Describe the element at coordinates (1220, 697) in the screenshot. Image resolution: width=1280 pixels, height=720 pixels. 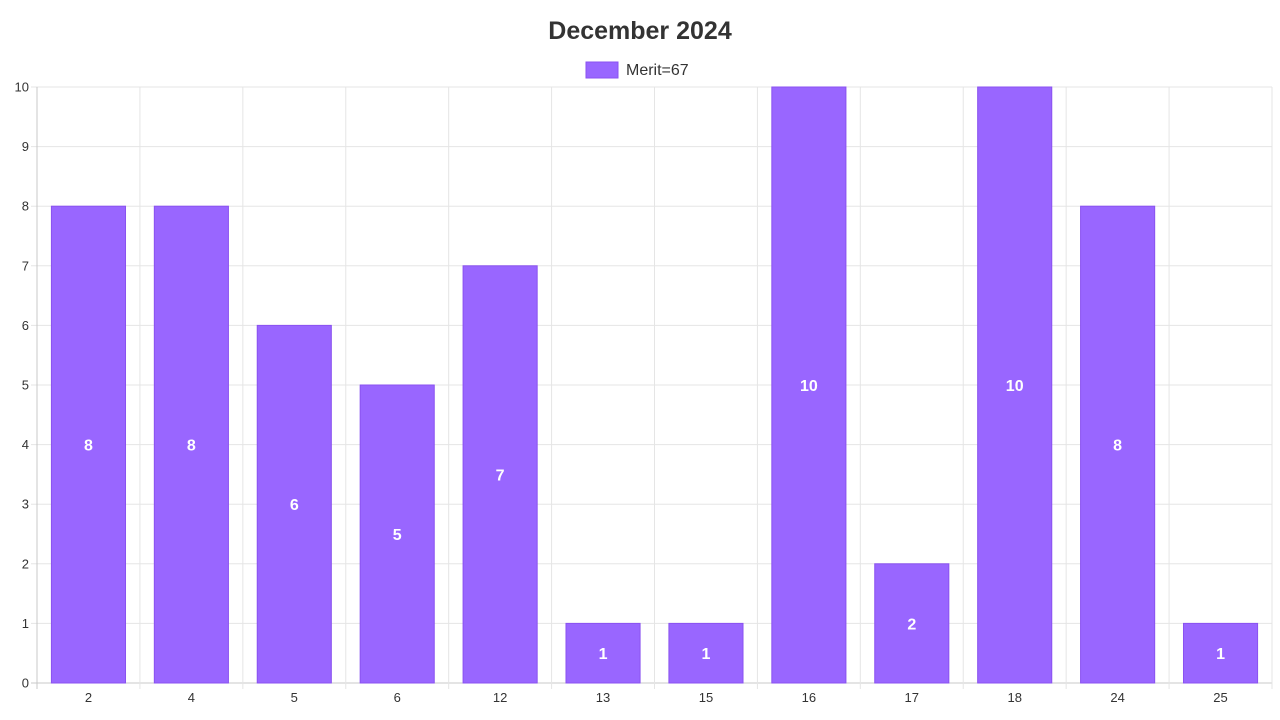
I see `x-tick-label: 25` at that location.